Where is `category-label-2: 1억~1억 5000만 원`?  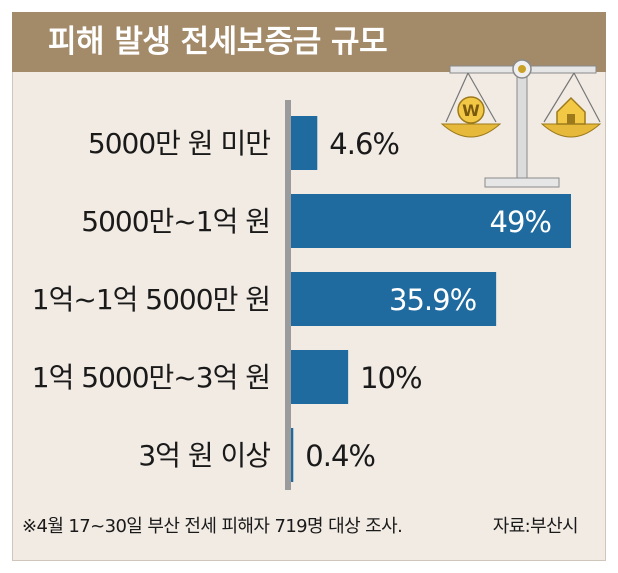
category-label-2: 1억~1억 5000만 원 is located at coordinates (151, 299).